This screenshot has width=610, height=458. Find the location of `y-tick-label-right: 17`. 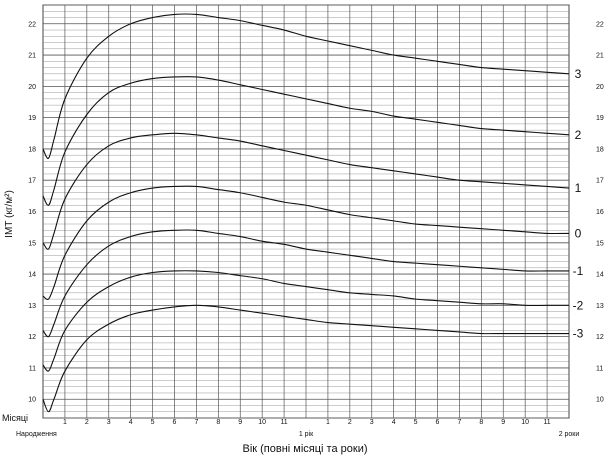

y-tick-label-right: 17 is located at coordinates (600, 181).